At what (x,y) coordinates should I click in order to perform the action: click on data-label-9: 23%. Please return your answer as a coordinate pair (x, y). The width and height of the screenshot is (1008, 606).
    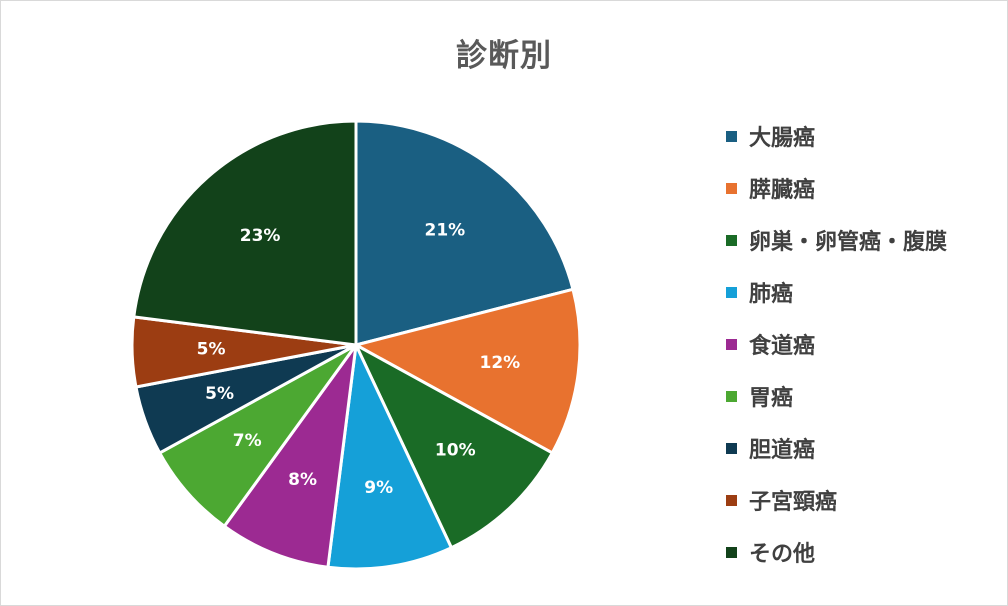
    Looking at the image, I should click on (260, 236).